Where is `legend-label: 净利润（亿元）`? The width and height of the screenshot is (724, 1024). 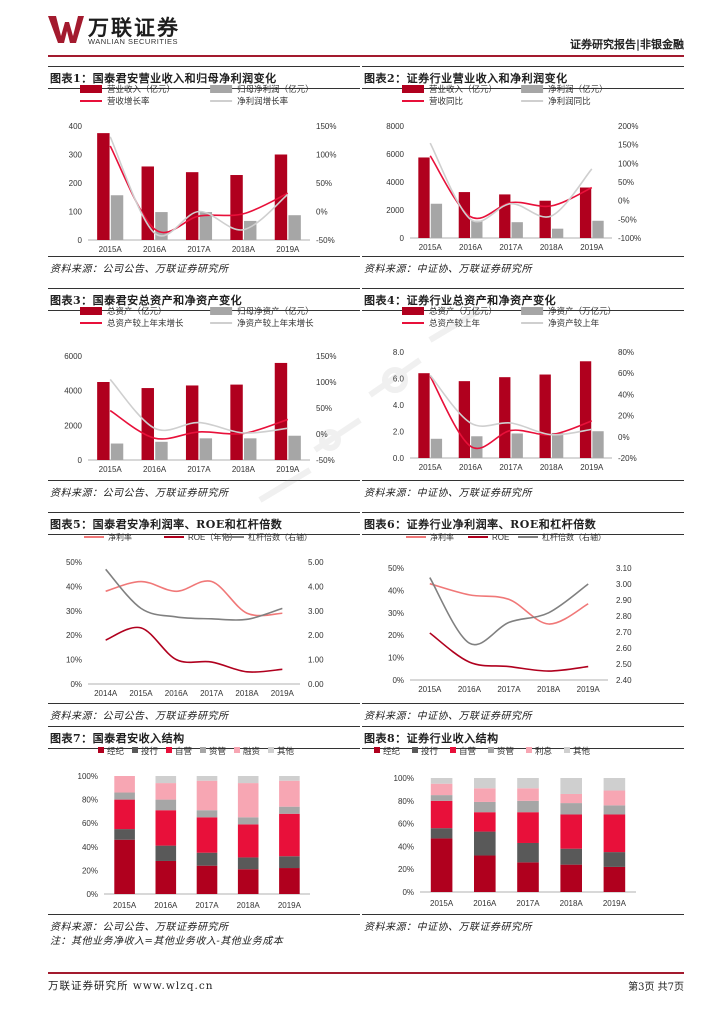
legend-label: 净利润（亿元） is located at coordinates (578, 89).